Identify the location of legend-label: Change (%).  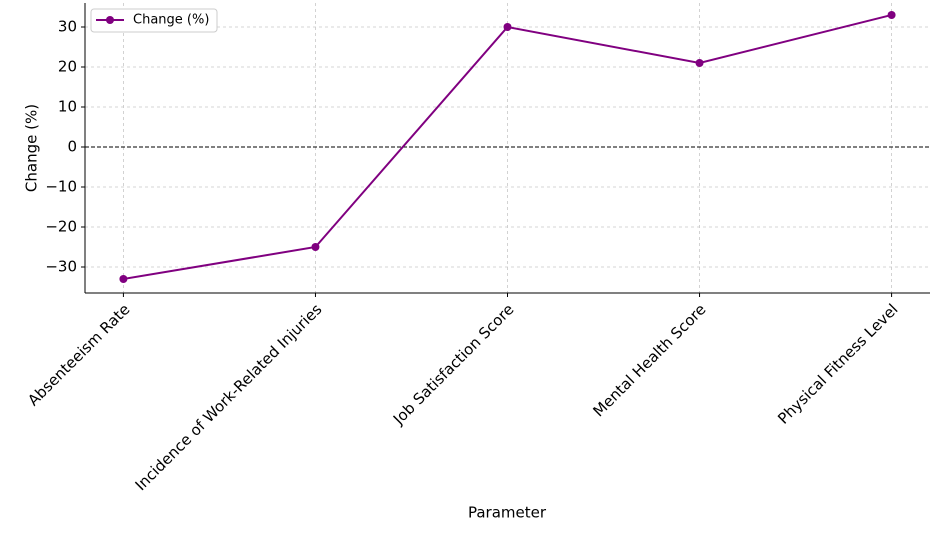
(171, 20).